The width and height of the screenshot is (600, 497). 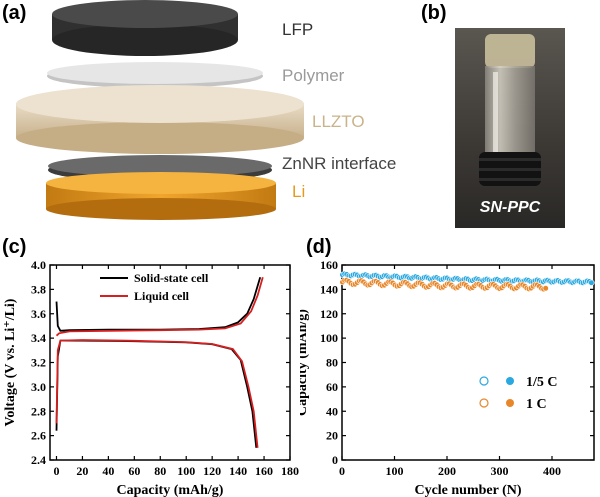 What do you see at coordinates (160, 471) in the screenshot?
I see `x-tick-label: 80` at bounding box center [160, 471].